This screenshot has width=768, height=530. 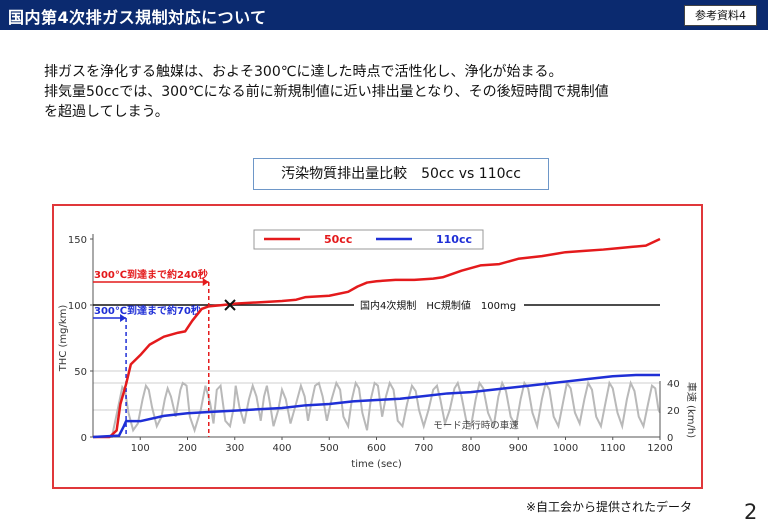 What do you see at coordinates (670, 438) in the screenshot?
I see `y2-tick-label: 0` at bounding box center [670, 438].